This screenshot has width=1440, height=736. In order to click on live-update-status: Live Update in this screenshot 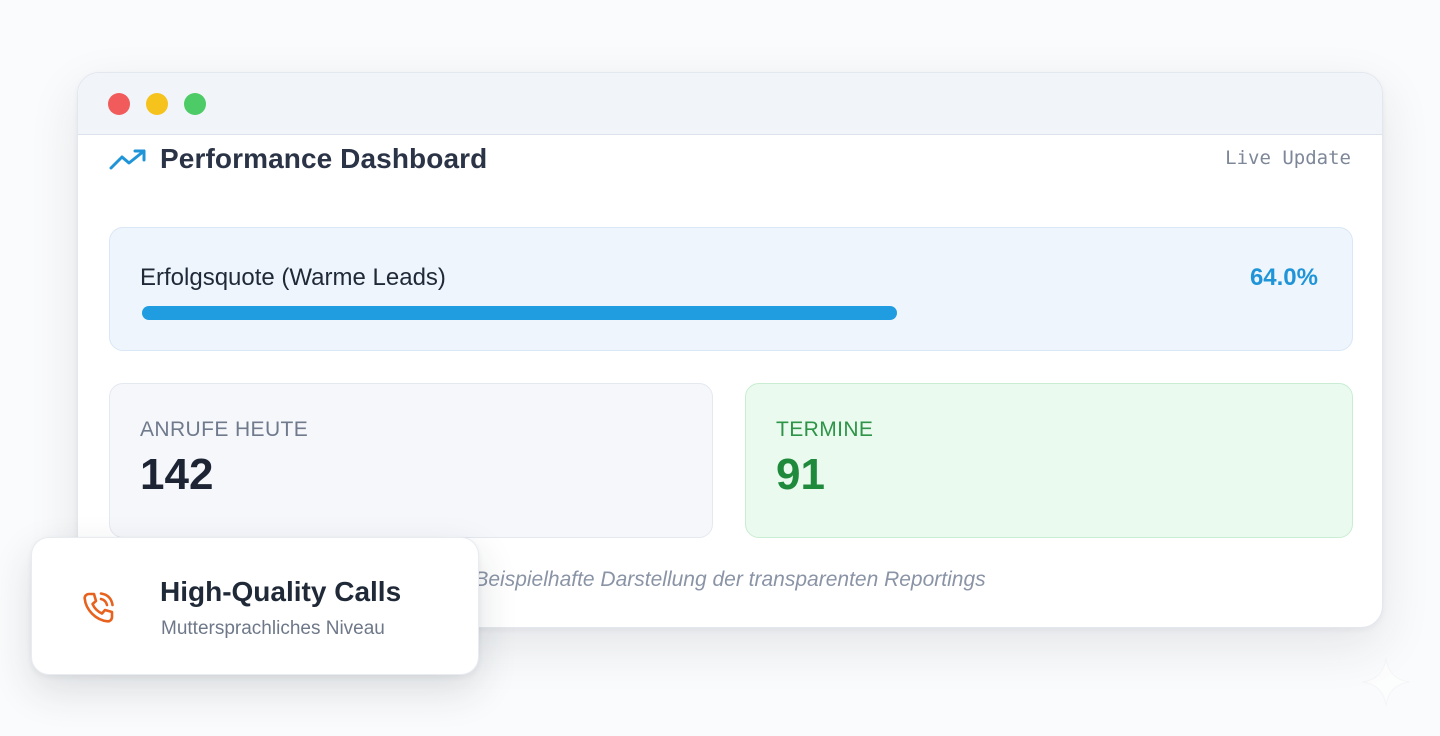, I will do `click(1288, 158)`.